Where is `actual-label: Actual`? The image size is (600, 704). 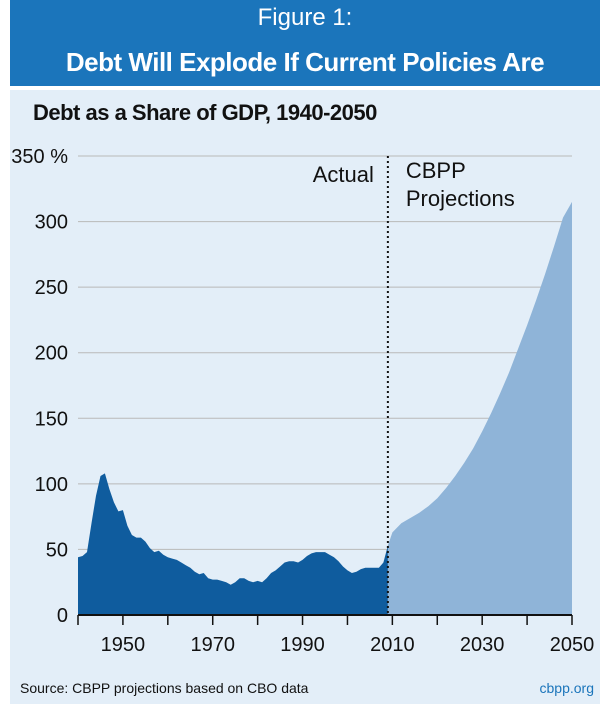
actual-label: Actual is located at coordinates (343, 174).